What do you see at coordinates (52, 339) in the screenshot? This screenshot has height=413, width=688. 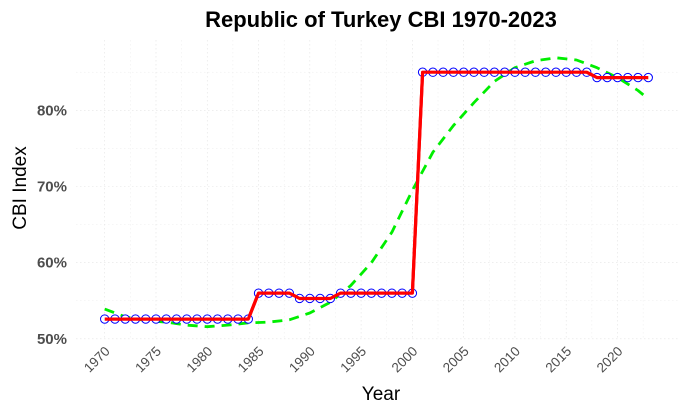 I see `y-tick-label: 50%` at bounding box center [52, 339].